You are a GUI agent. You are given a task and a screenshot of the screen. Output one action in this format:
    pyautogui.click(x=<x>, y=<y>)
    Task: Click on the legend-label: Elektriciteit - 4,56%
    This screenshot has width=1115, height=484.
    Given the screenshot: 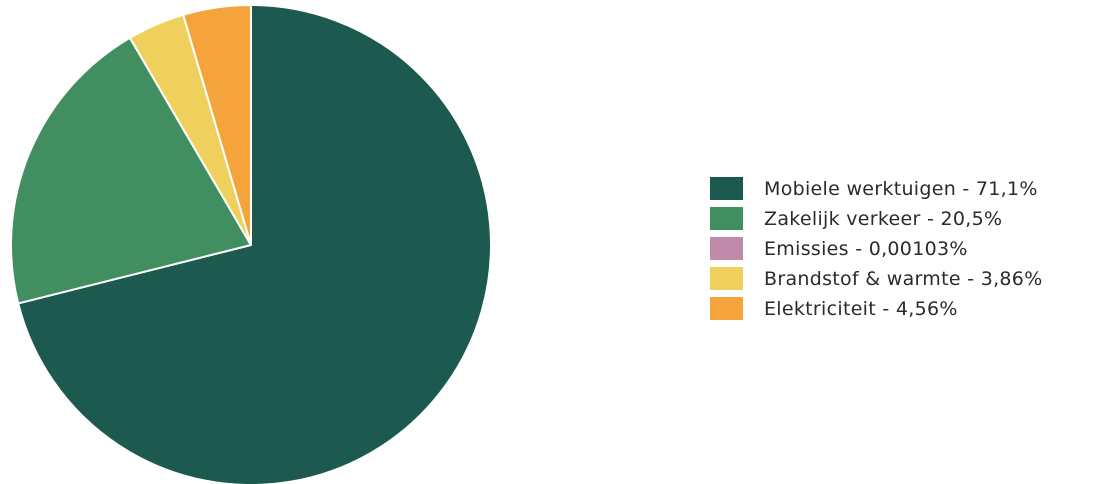 What is the action you would take?
    pyautogui.click(x=861, y=308)
    